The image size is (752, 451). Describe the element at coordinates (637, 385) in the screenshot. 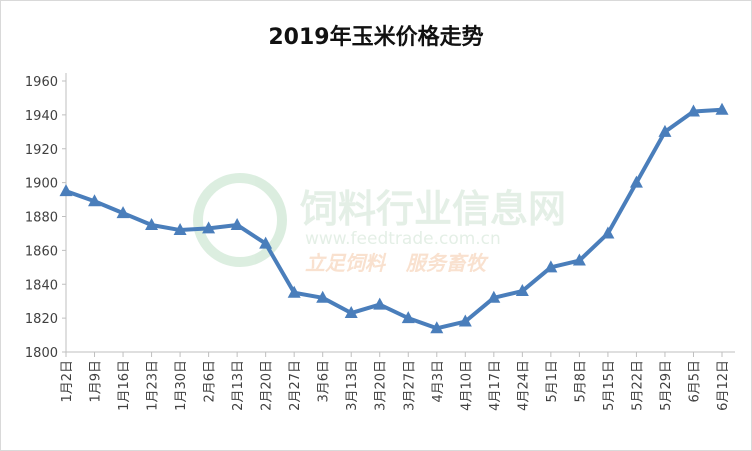

I see `x-tick-label: 5月22日` at that location.